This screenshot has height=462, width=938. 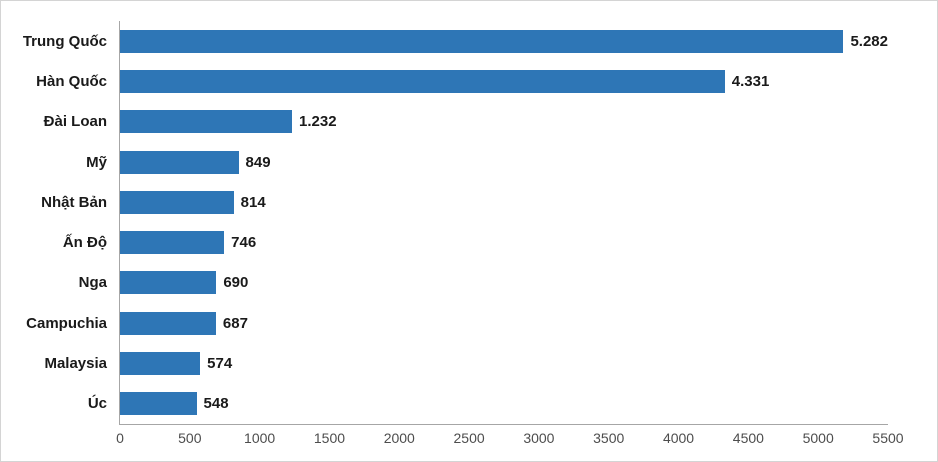 I want to click on value-label: 5.282, so click(x=869, y=41).